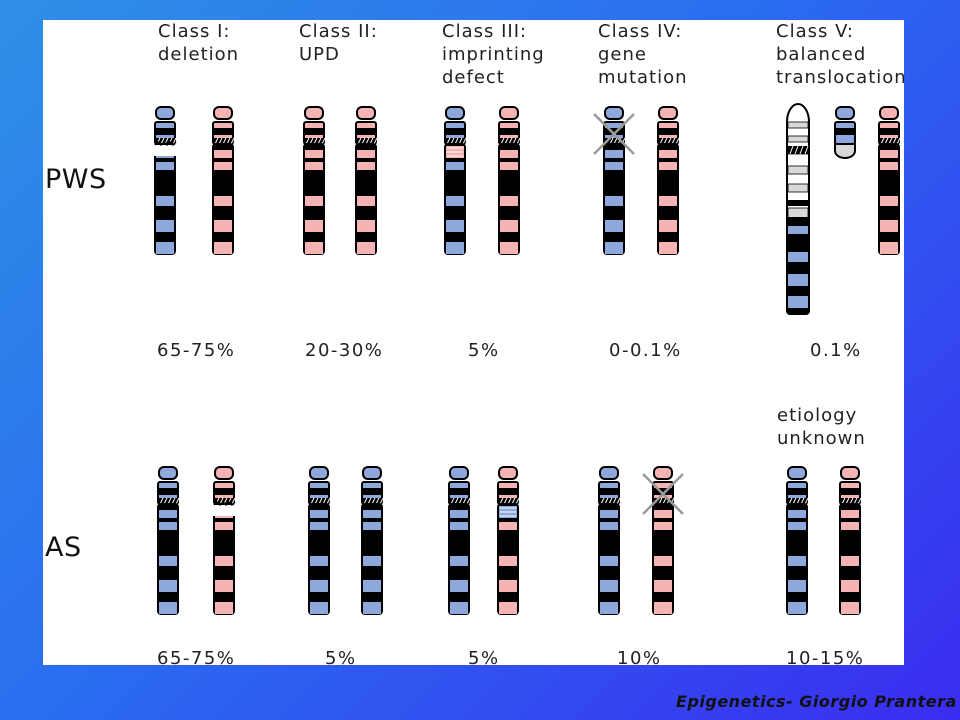 The height and width of the screenshot is (720, 960). What do you see at coordinates (319, 540) in the screenshot?
I see `as-class-2-paternal-chromosome-a` at bounding box center [319, 540].